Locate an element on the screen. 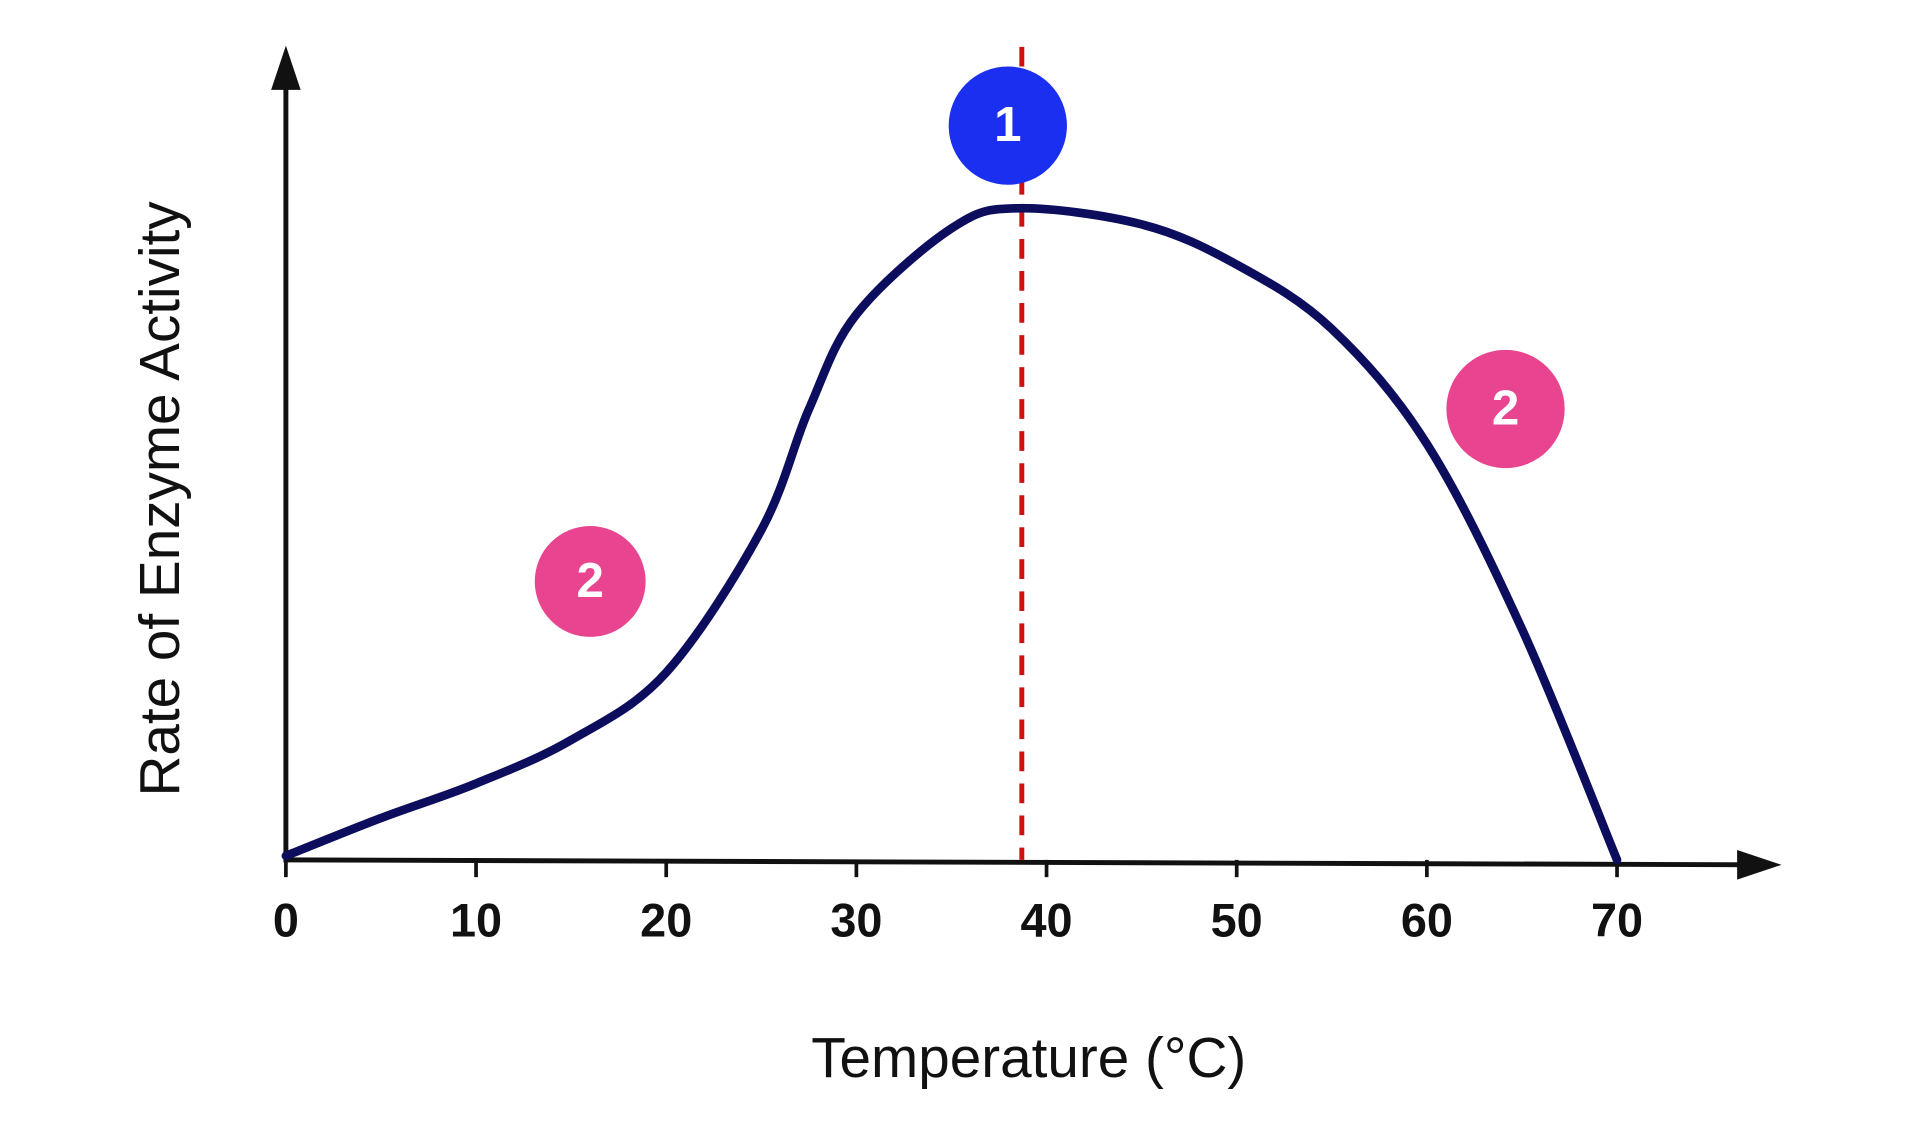 The height and width of the screenshot is (1126, 1922). y-axis-title: Rate of Enzyme Activity is located at coordinates (160, 499).